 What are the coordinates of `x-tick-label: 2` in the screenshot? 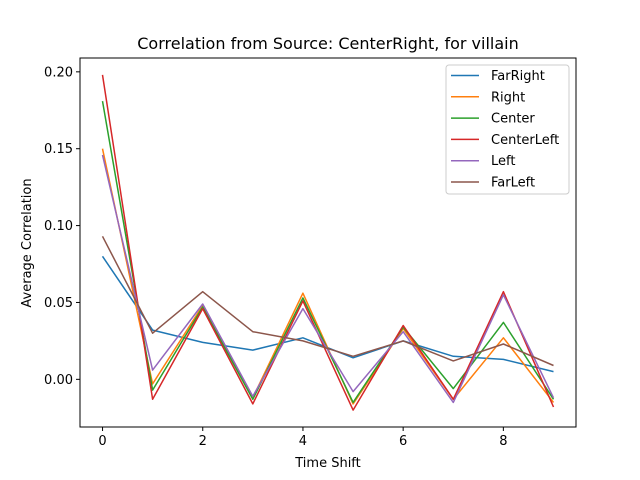 It's located at (203, 441).